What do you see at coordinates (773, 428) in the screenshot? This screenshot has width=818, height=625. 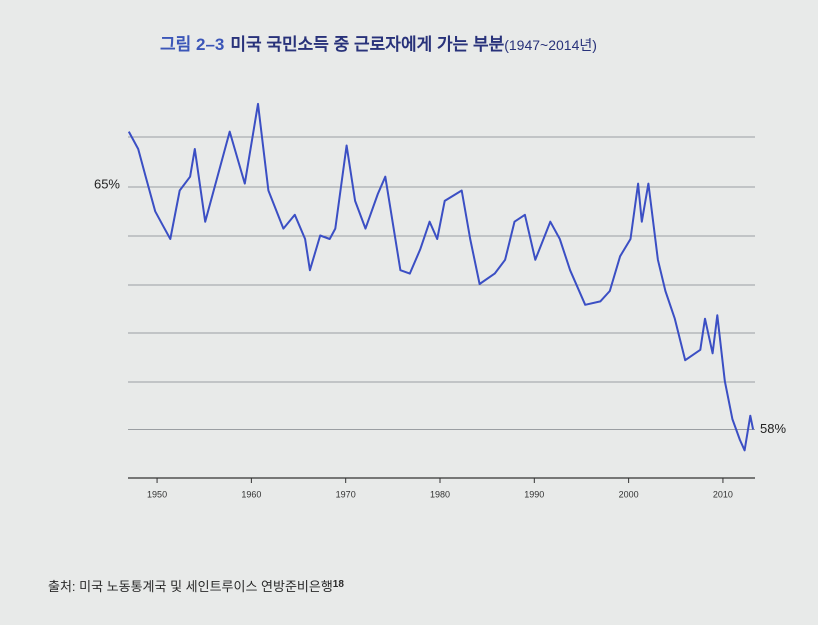 I see `y-tick-label: 58%` at bounding box center [773, 428].